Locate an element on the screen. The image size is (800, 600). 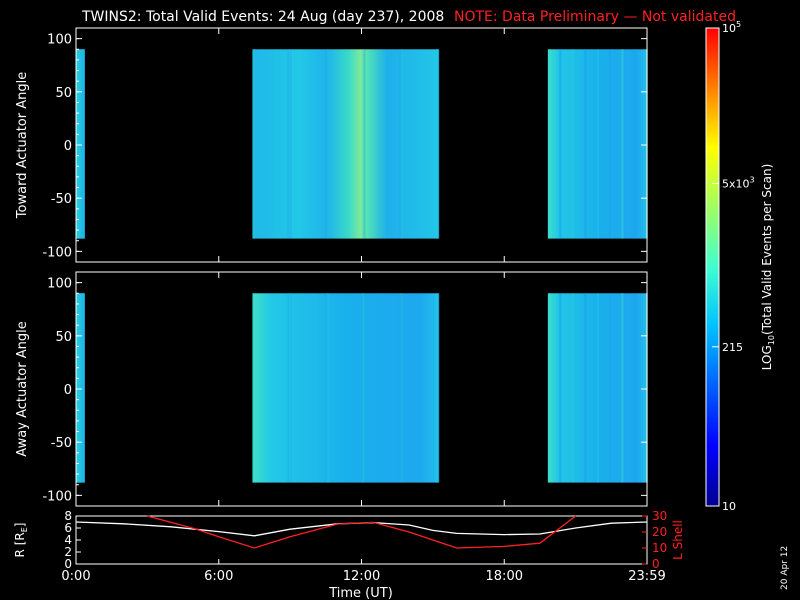
r-tick-label-3: 2 is located at coordinates (68, 552).